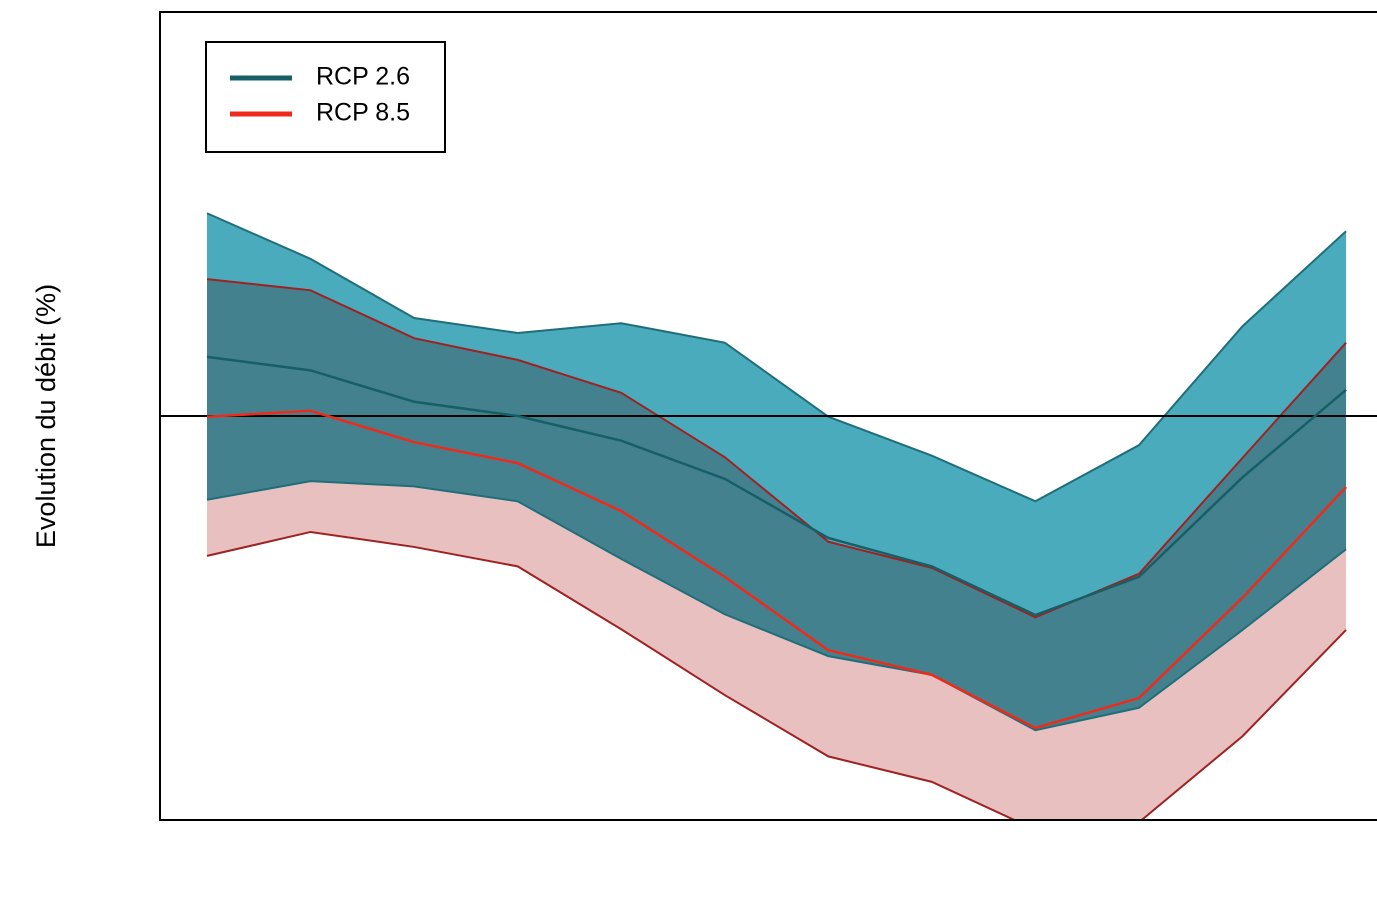  Describe the element at coordinates (363, 77) in the screenshot. I see `legend-label: RCP 2.6` at that location.